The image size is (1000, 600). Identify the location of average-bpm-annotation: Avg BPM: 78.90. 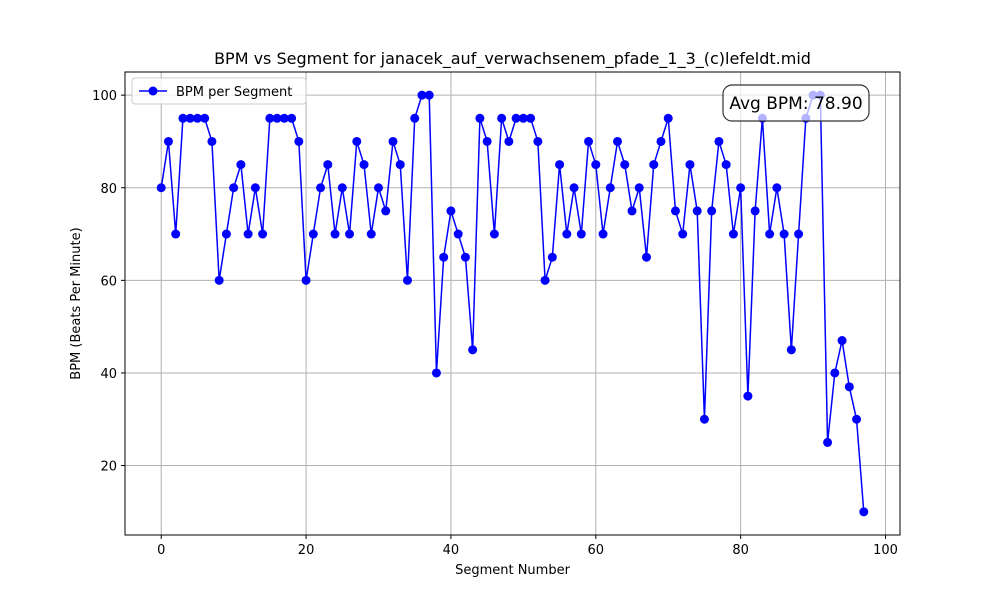
(796, 103).